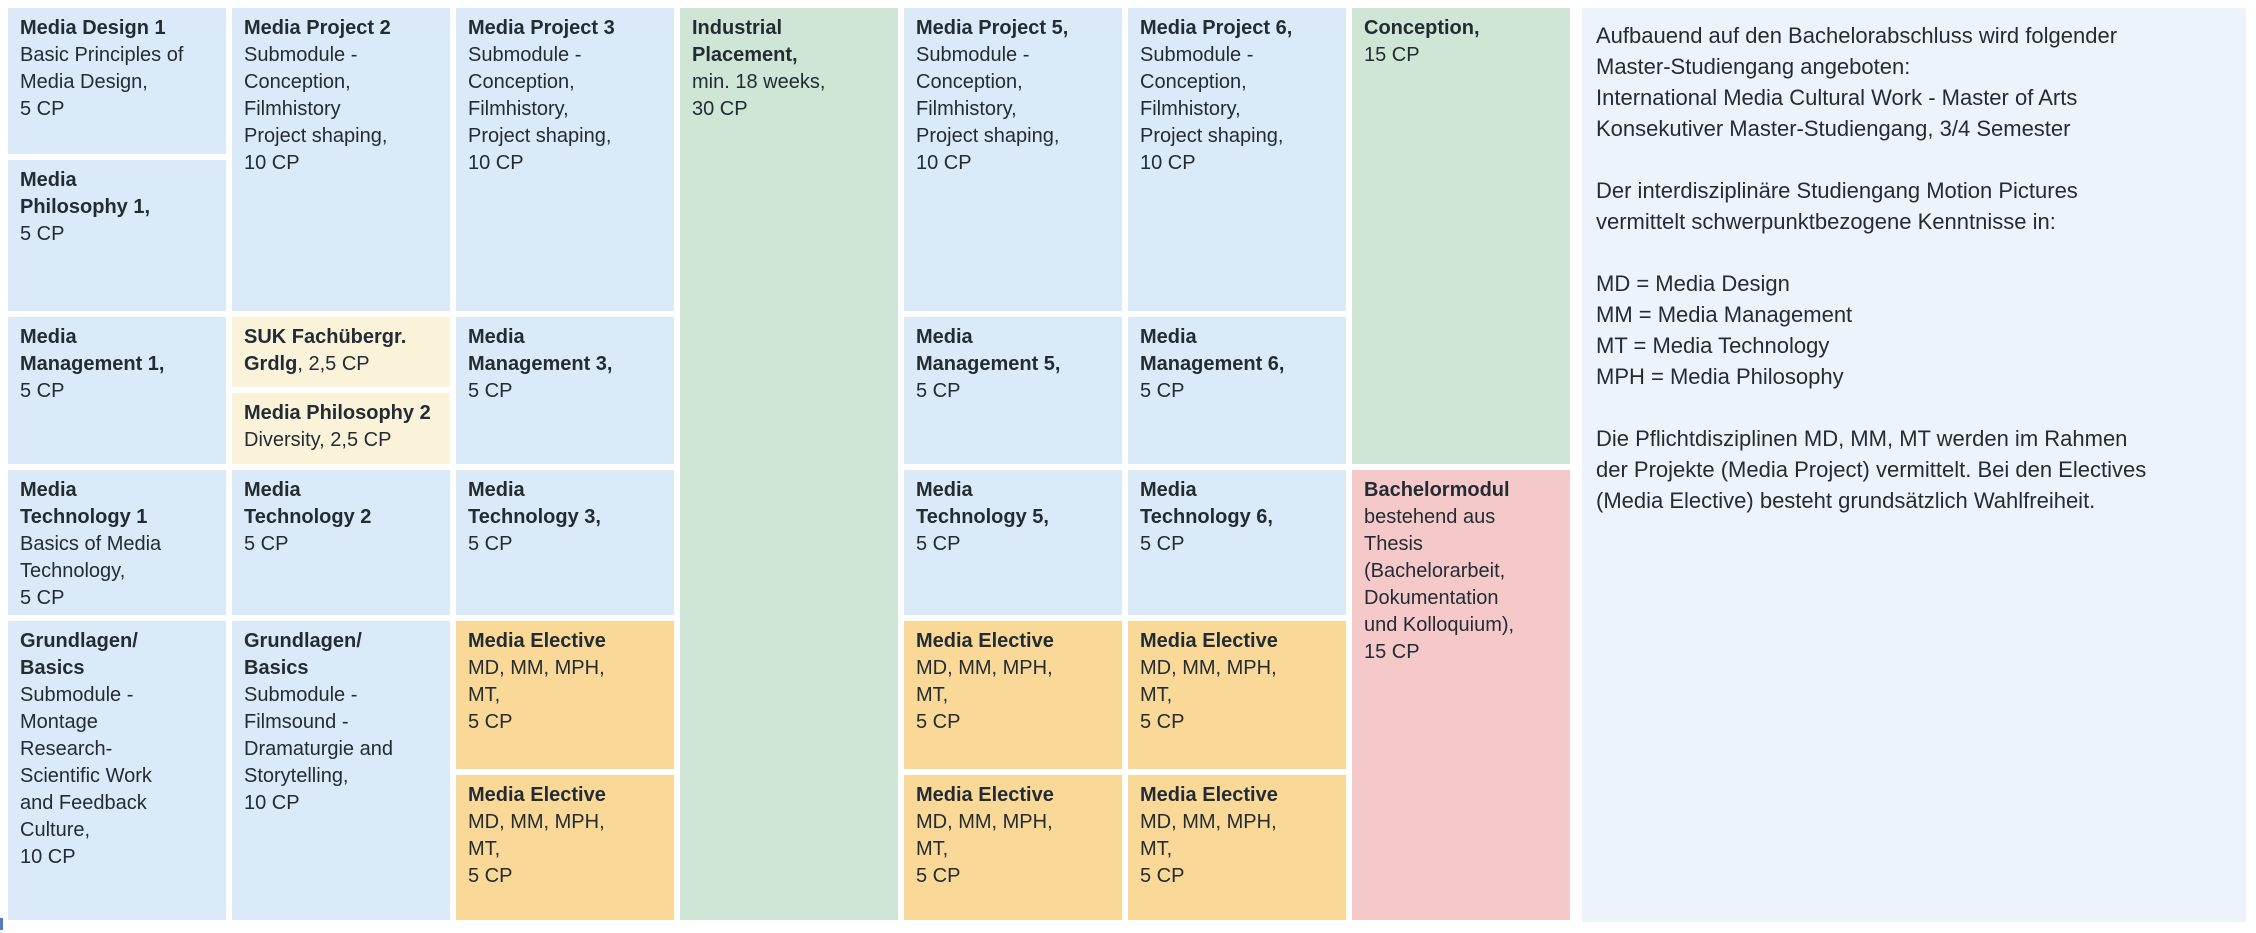 The height and width of the screenshot is (933, 2256). Describe the element at coordinates (540, 350) in the screenshot. I see `module-title: Media Management 3,` at that location.